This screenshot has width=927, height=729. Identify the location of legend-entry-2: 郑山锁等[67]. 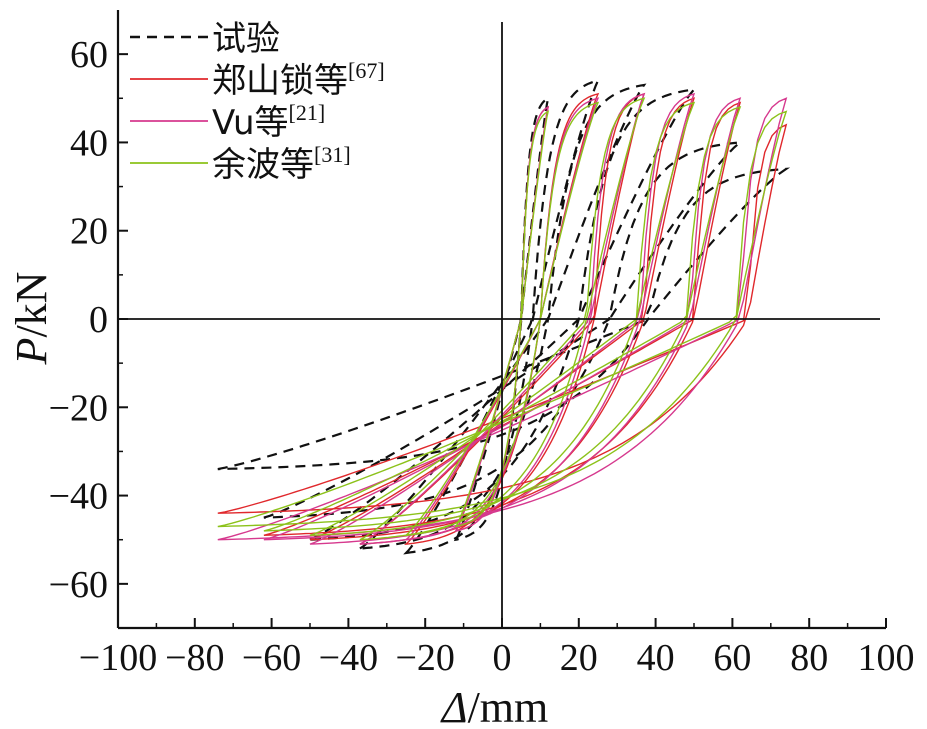
(298, 79).